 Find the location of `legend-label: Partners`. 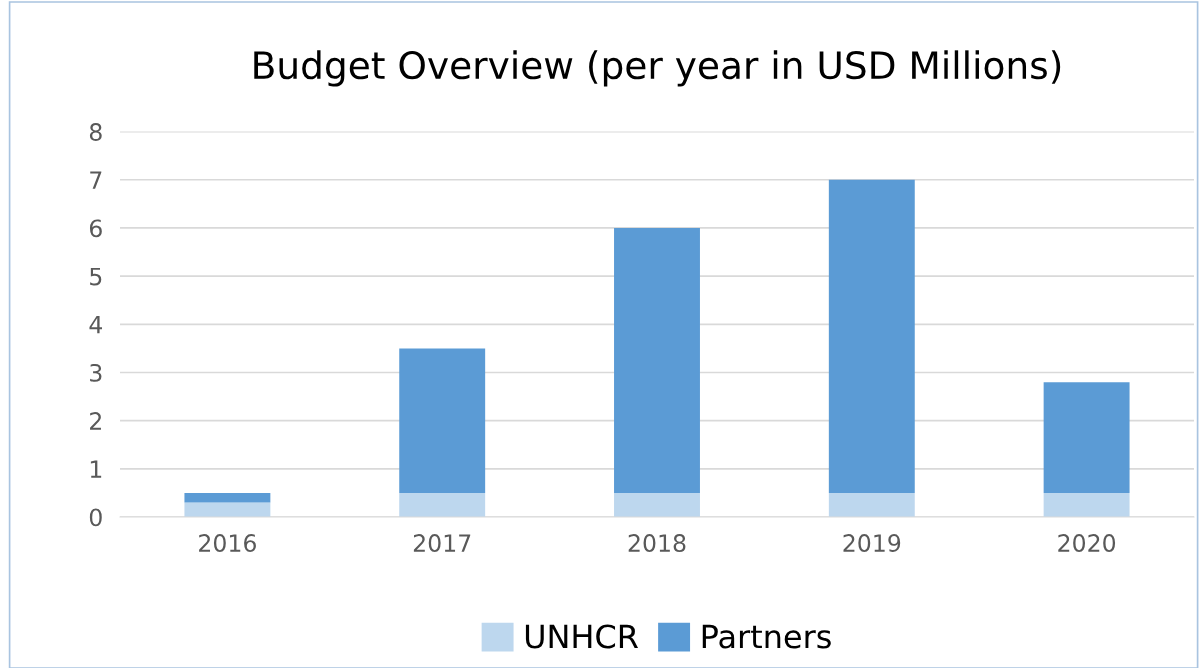

legend-label: Partners is located at coordinates (766, 636).